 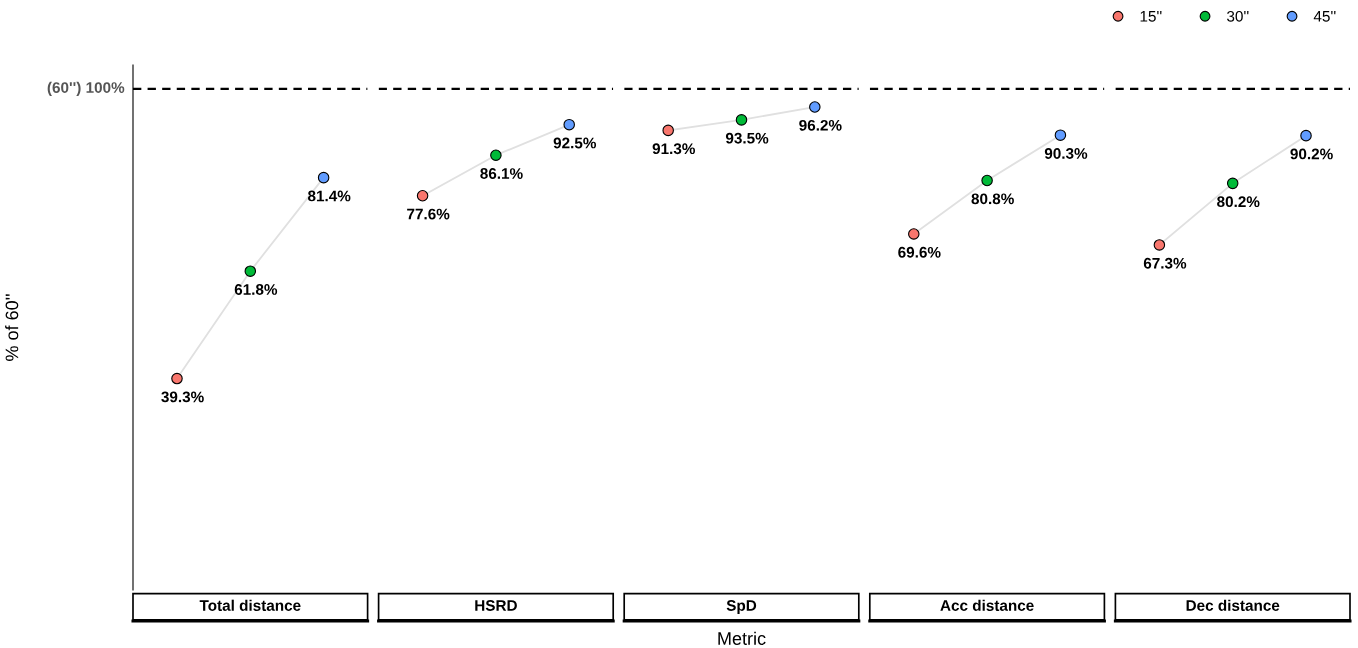 I want to click on text: Acc distance, so click(x=987, y=605).